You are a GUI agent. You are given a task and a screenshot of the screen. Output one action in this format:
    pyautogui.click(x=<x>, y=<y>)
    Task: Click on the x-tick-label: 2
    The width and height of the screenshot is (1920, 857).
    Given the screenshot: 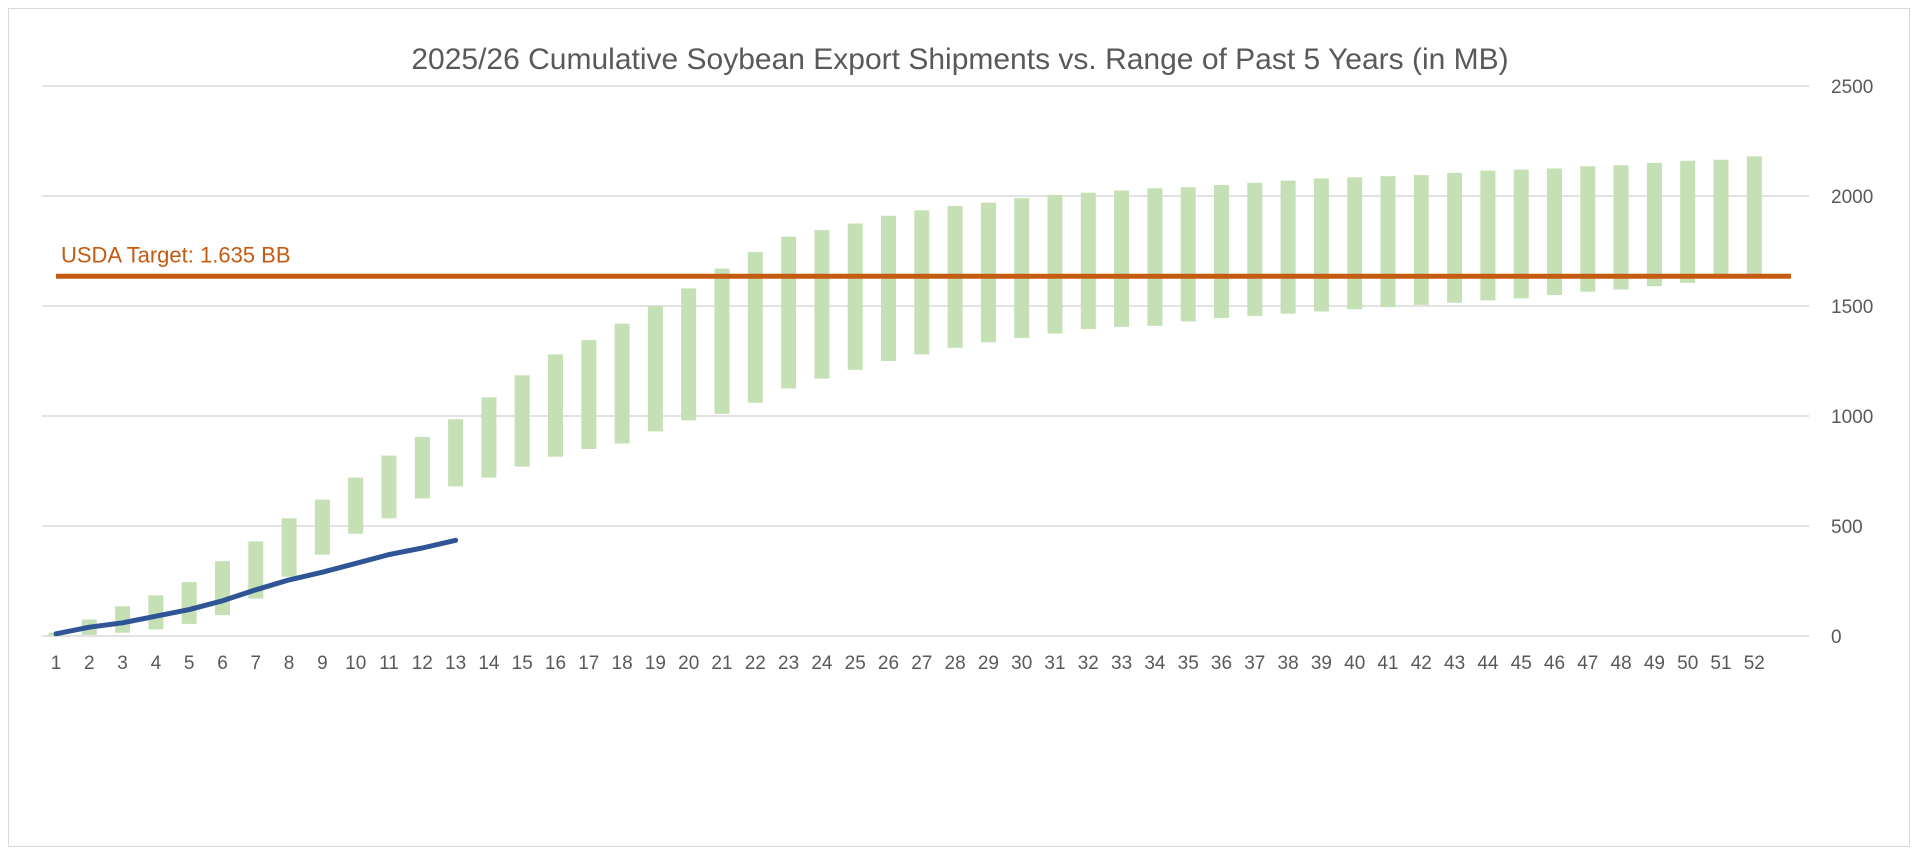 What is the action you would take?
    pyautogui.click(x=89, y=663)
    